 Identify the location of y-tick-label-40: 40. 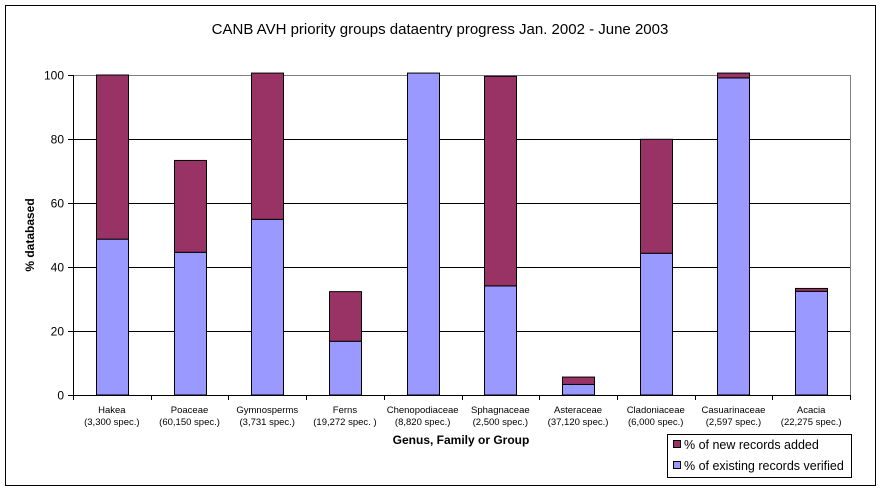
(58, 268).